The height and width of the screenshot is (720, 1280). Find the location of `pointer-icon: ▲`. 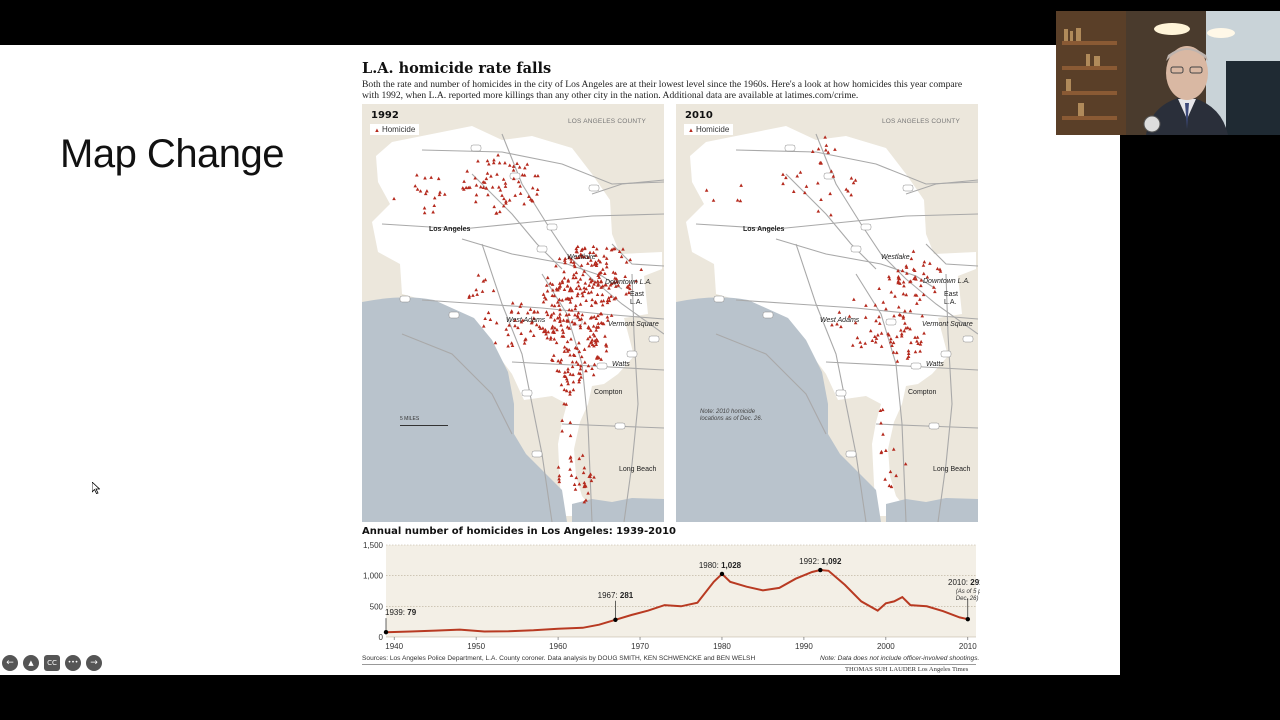

pointer-icon: ▲ is located at coordinates (31, 663).